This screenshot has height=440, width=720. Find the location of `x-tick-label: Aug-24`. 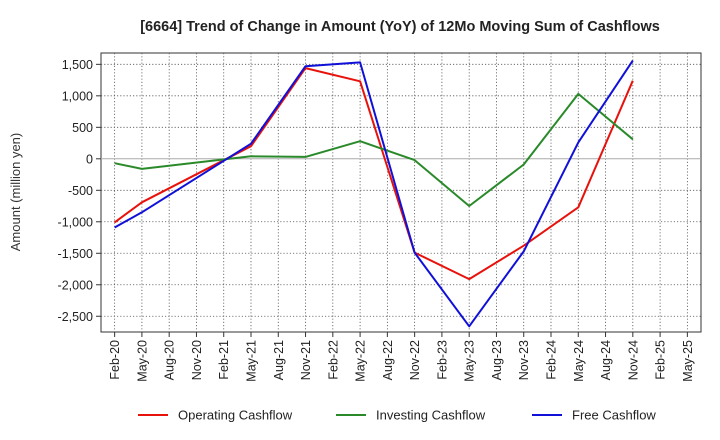

x-tick-label: Aug-24 is located at coordinates (606, 360).